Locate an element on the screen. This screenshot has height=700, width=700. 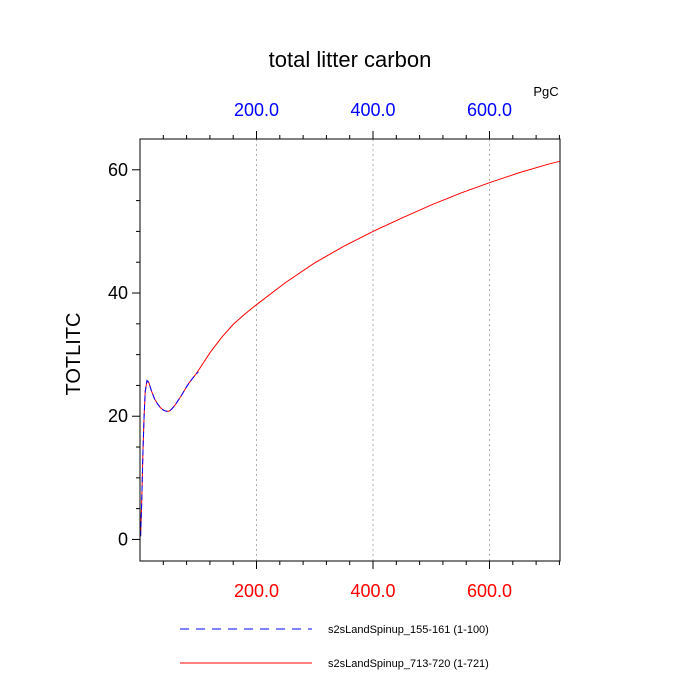
x-tick-label-bottom: 600.0 is located at coordinates (489, 591).